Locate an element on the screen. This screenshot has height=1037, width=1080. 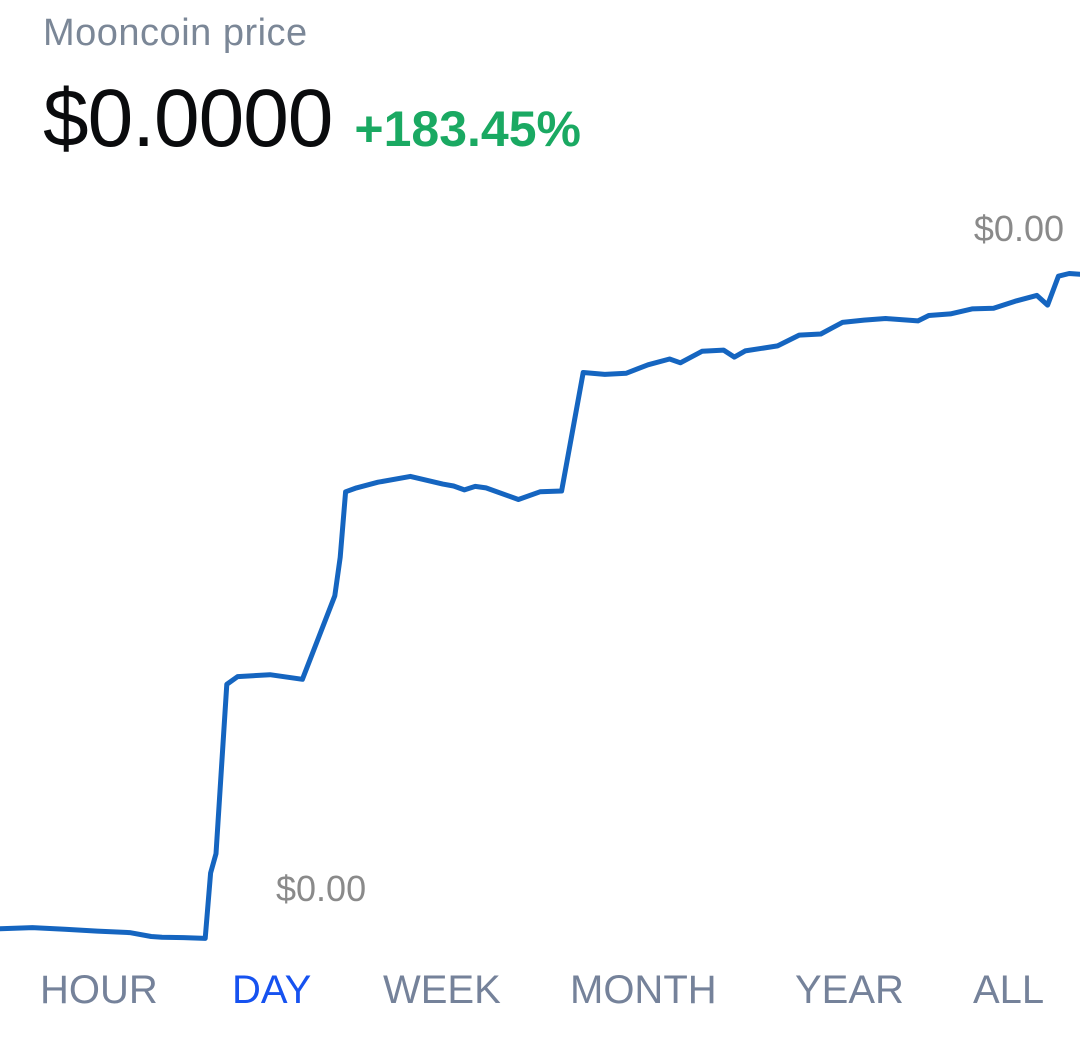
current-price: $0.0000 is located at coordinates (188, 118).